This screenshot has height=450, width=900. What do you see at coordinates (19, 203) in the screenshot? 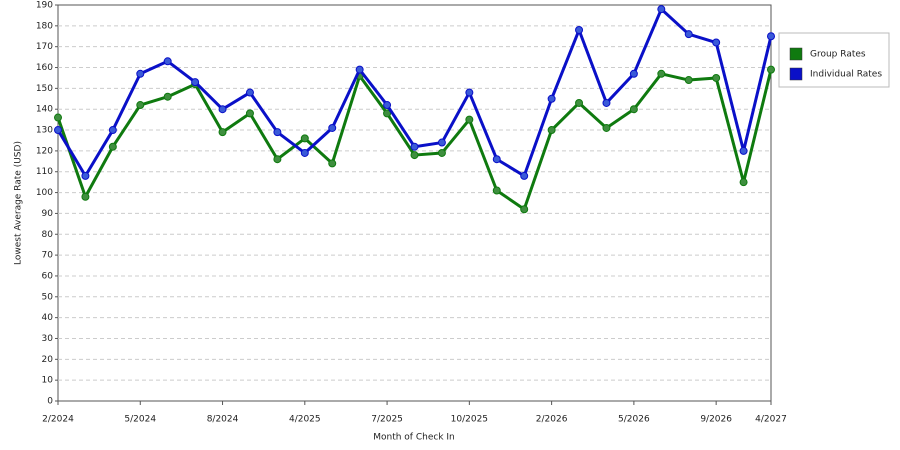
I see `y-axis-label: Lowest Average Rate (USD)` at bounding box center [19, 203].